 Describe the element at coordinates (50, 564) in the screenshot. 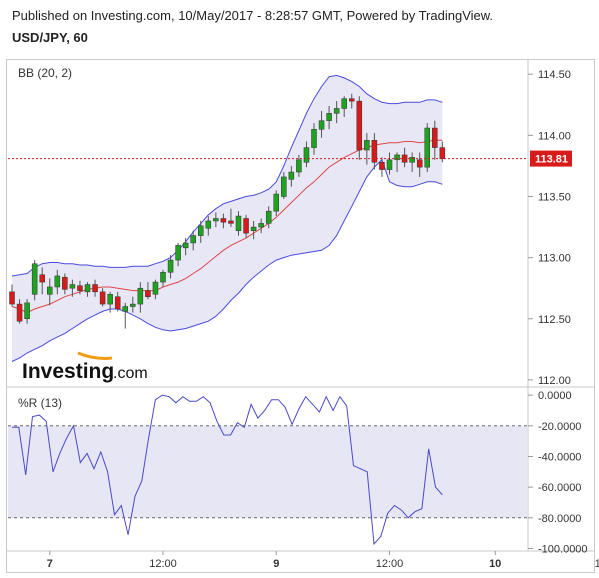

I see `time-tick-label: 7` at that location.